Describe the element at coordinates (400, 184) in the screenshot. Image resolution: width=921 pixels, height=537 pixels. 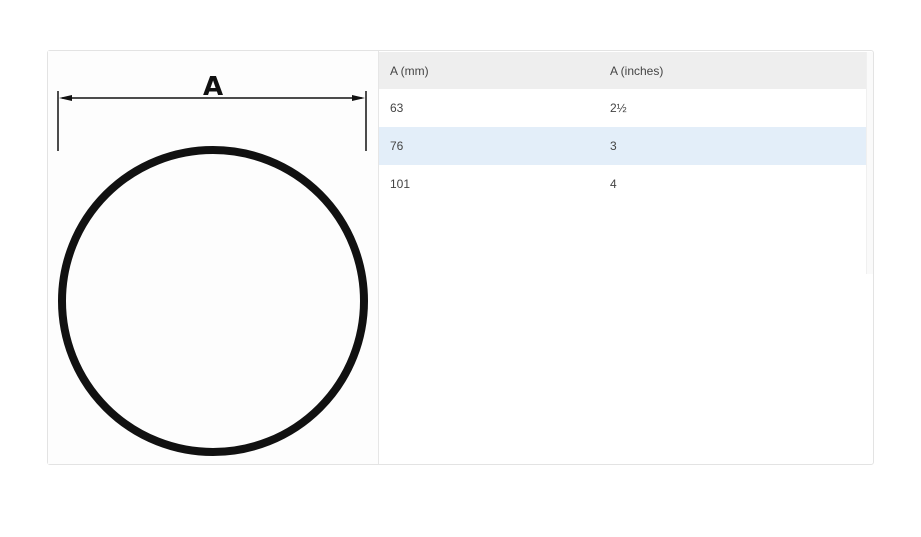
I see `cell-mm: 101` at that location.